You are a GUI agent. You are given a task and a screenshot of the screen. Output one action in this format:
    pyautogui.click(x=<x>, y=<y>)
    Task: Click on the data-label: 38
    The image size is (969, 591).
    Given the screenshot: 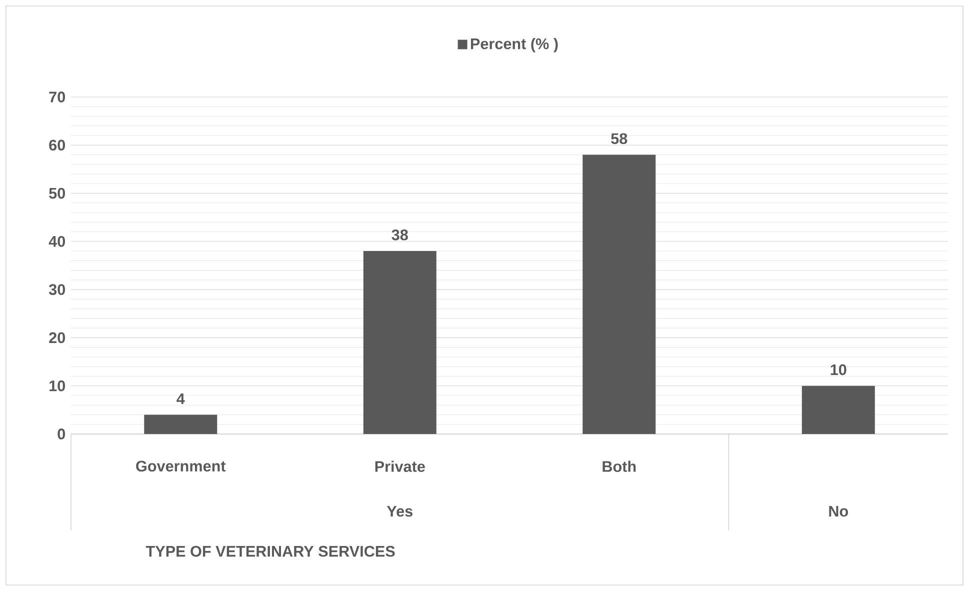 What is the action you would take?
    pyautogui.click(x=400, y=234)
    